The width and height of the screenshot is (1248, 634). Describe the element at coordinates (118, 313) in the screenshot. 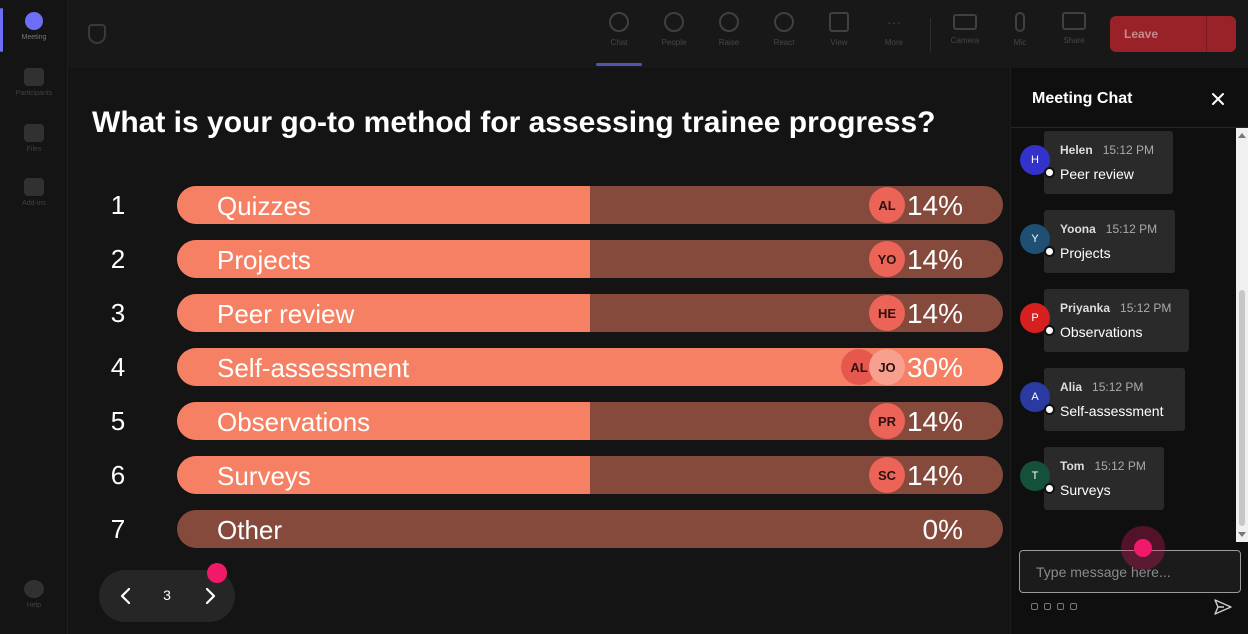

I see `option-number: 3` at that location.